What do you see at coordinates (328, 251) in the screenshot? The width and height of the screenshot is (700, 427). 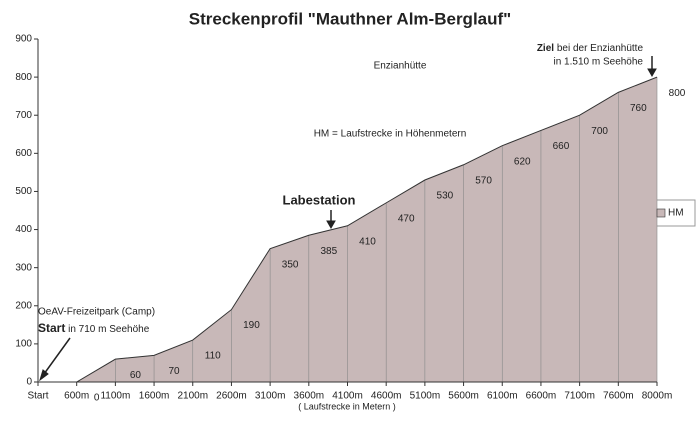 I see `data-label: 385` at bounding box center [328, 251].